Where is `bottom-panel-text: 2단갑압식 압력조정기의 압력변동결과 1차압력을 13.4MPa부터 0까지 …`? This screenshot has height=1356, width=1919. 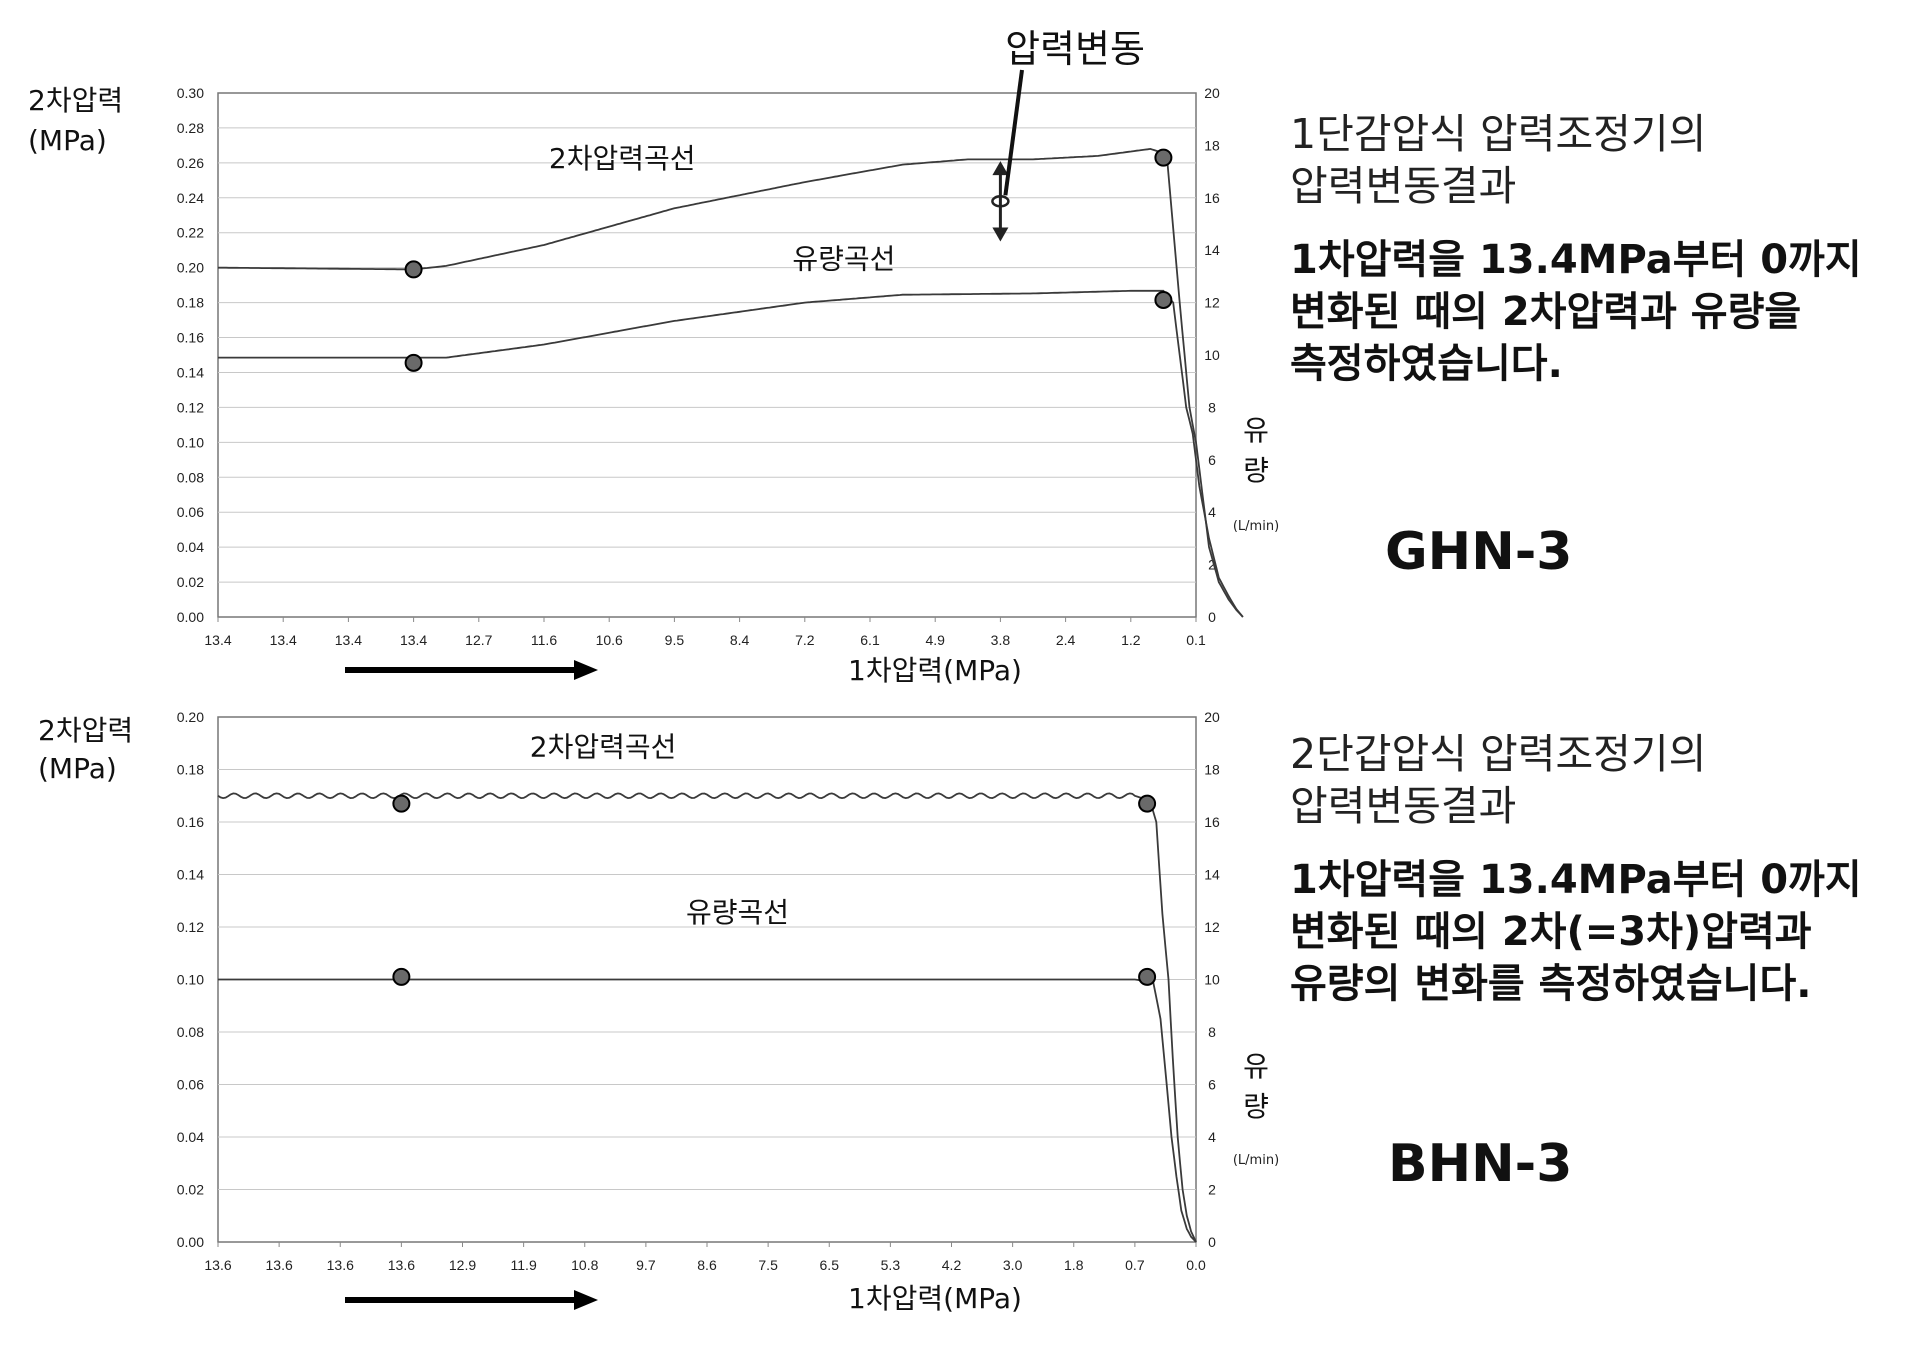 bottom-panel-text: 2단갑압식 압력조정기의 압력변동결과 1차압력을 13.4MPa부터 0까지 … is located at coordinates (1600, 869).